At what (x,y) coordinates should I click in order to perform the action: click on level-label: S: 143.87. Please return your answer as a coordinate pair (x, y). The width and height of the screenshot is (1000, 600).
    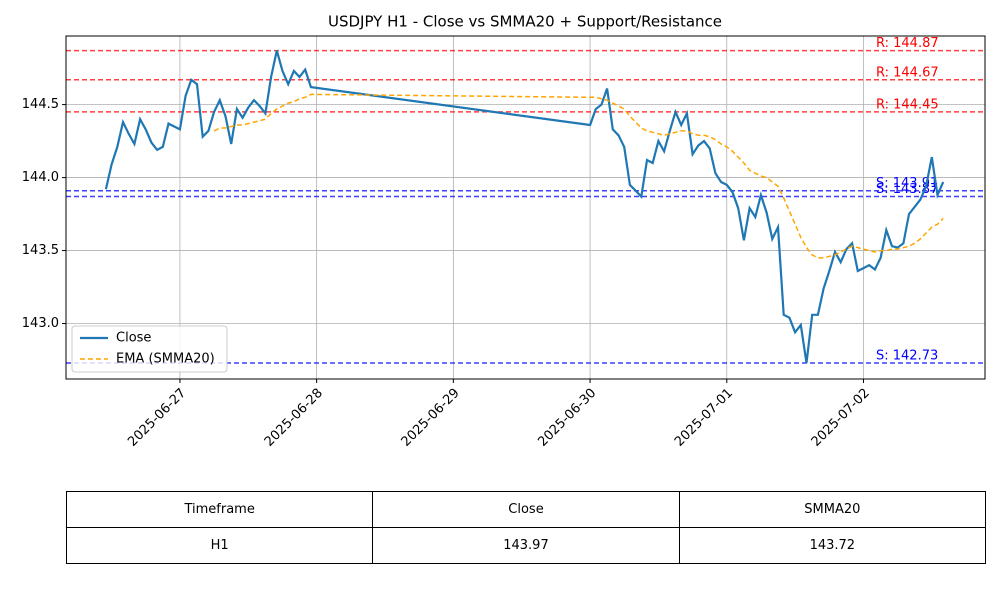
    Looking at the image, I should click on (907, 189).